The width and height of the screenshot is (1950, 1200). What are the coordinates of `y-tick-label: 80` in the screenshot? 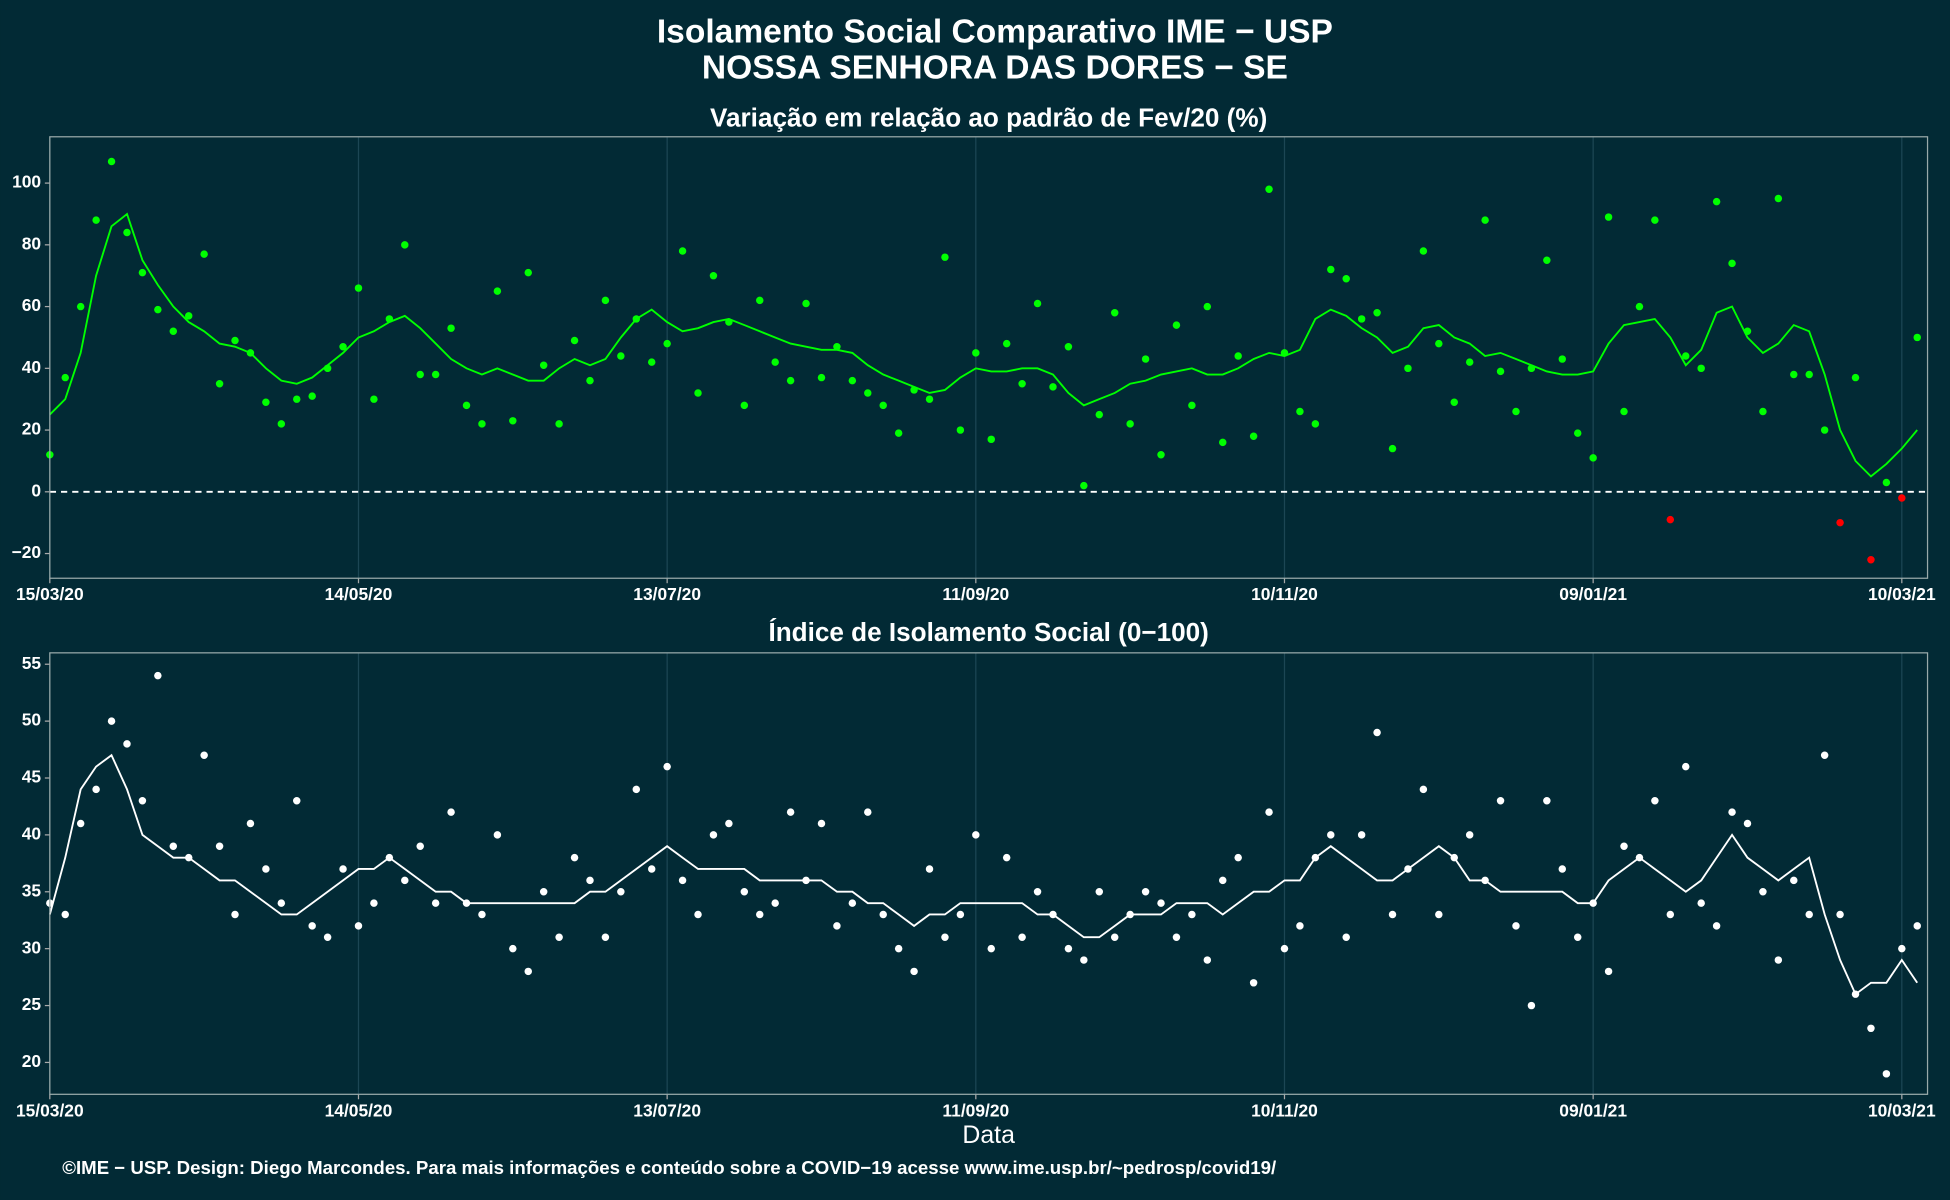 It's located at (31, 243).